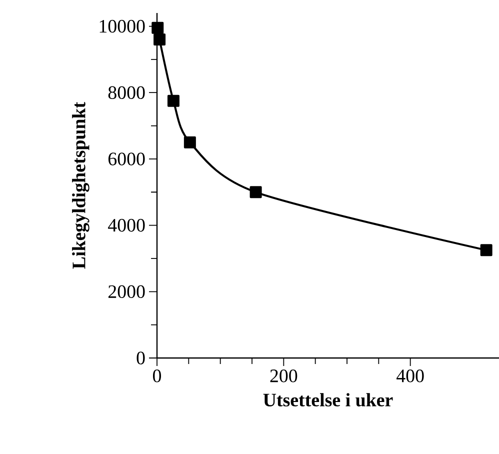 This screenshot has height=454, width=499. I want to click on y-tick-label: 4000, so click(126, 225).